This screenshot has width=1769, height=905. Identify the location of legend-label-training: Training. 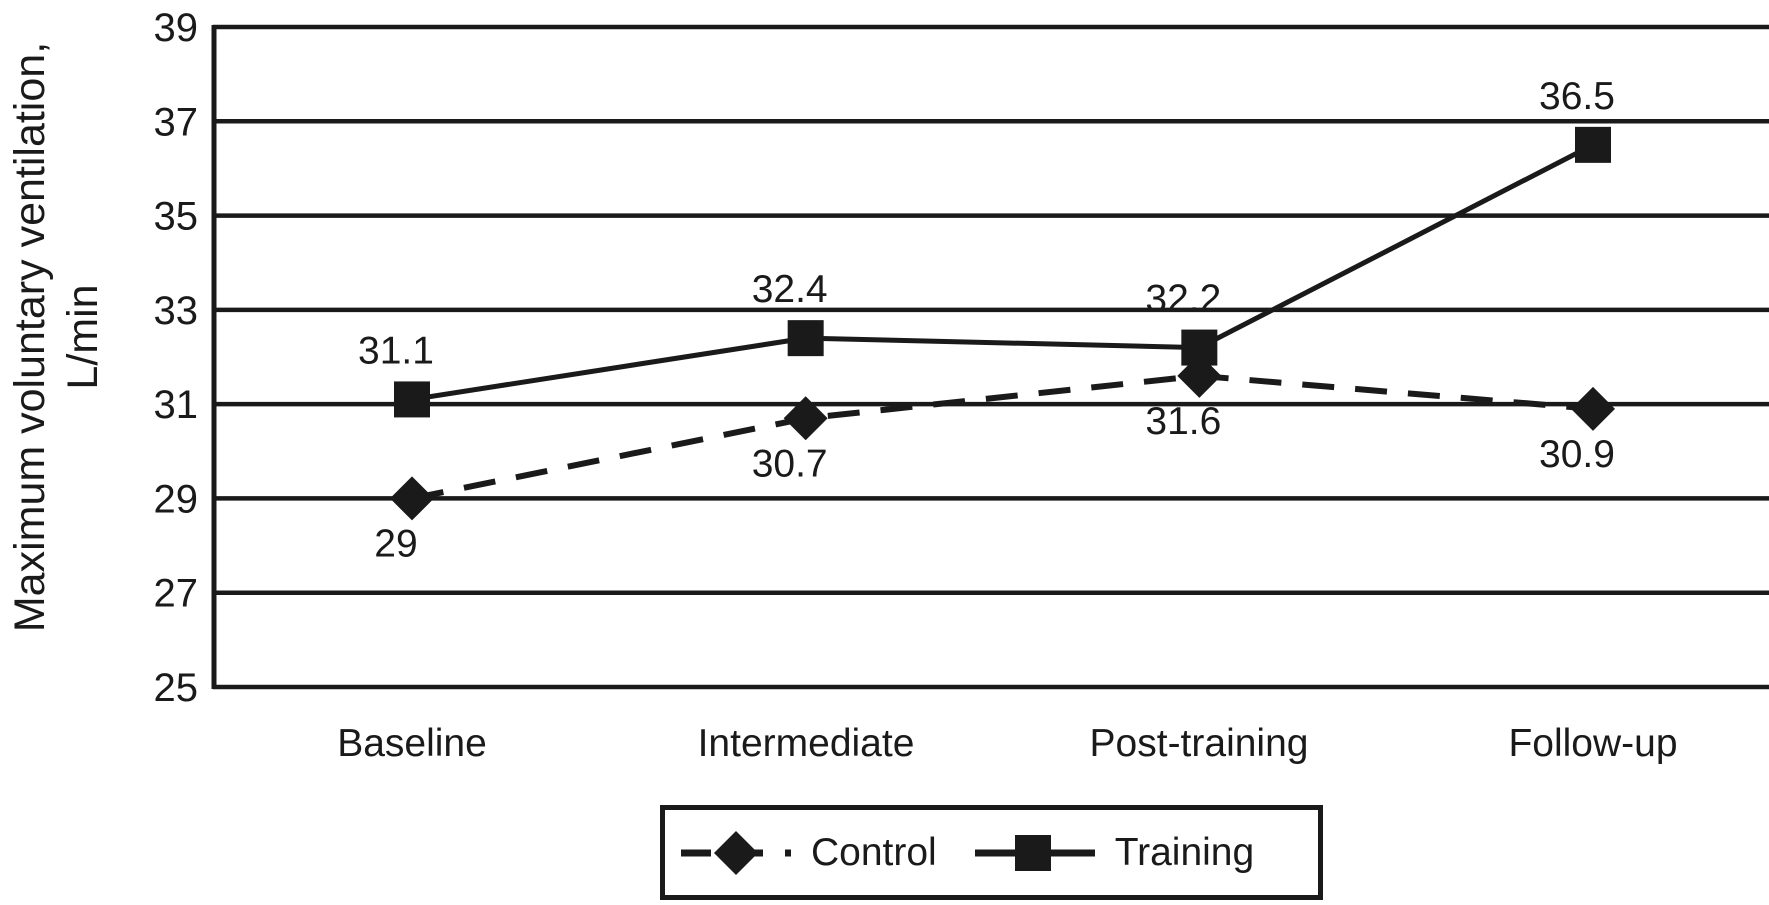
(1184, 852).